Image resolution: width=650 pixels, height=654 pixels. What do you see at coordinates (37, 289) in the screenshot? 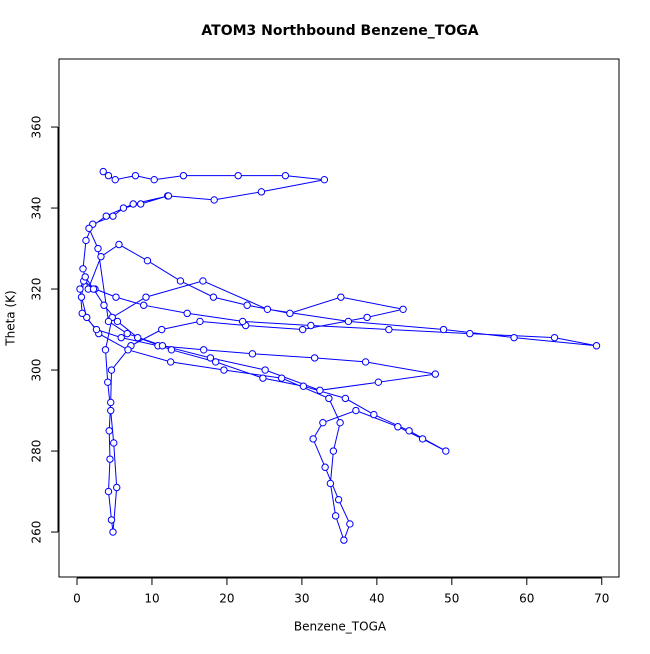
I see `y-tick-label: 320` at bounding box center [37, 289].